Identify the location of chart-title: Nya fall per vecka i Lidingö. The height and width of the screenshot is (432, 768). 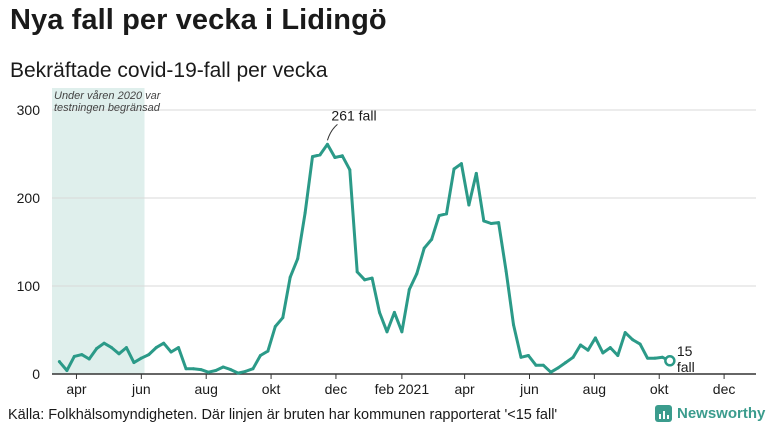
(198, 20).